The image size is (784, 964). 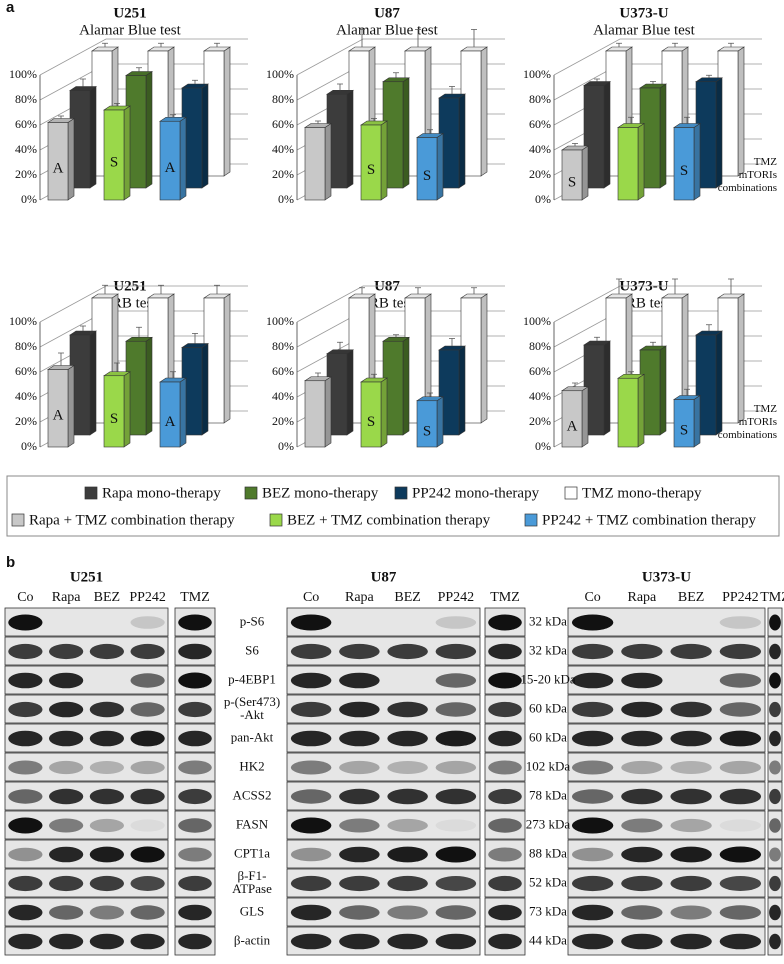 I want to click on annotation: TMZ mTORIs combinations, so click(x=748, y=422).